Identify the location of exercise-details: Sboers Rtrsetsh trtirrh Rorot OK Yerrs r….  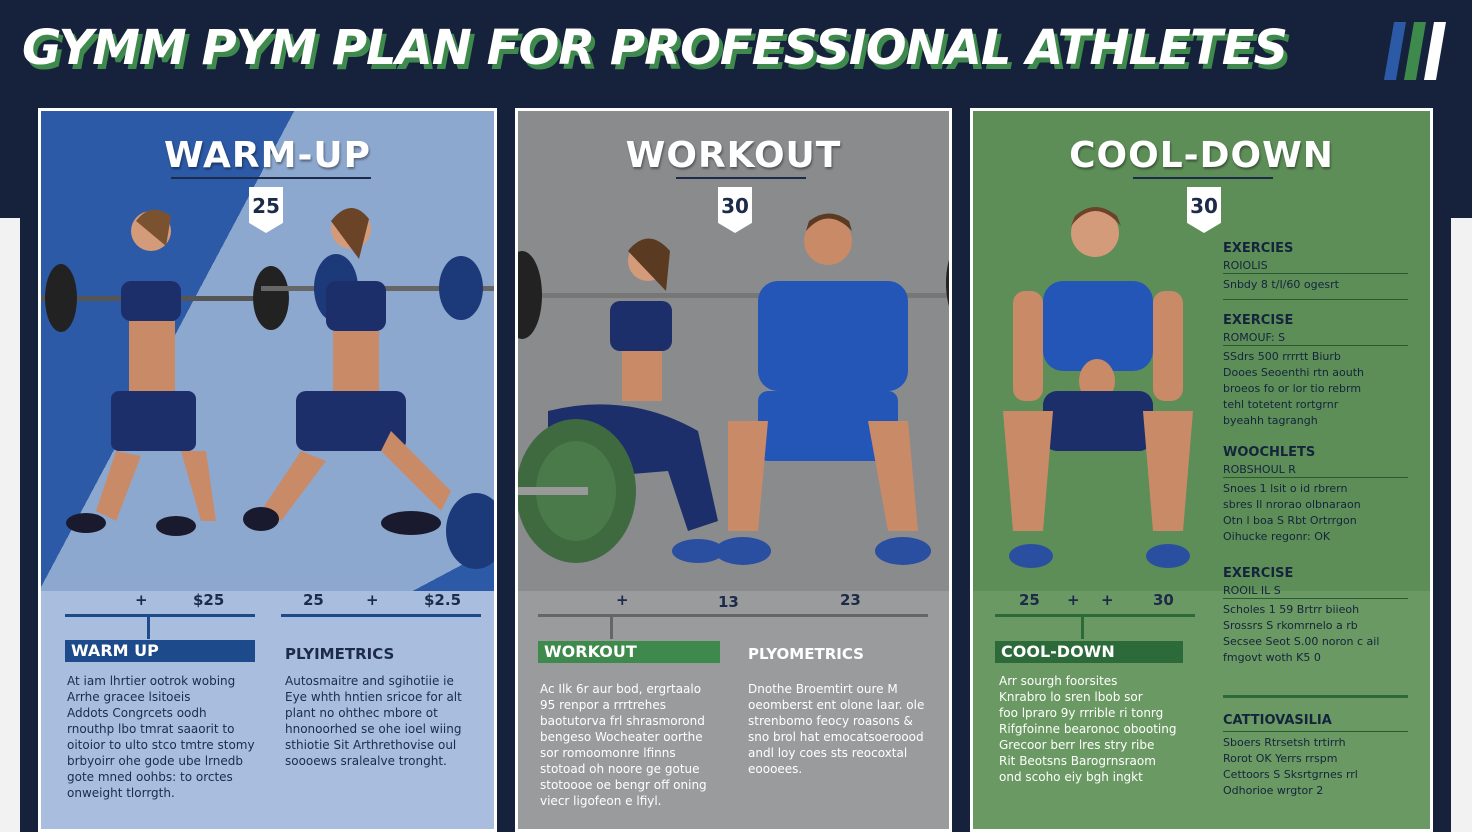
(1290, 766).